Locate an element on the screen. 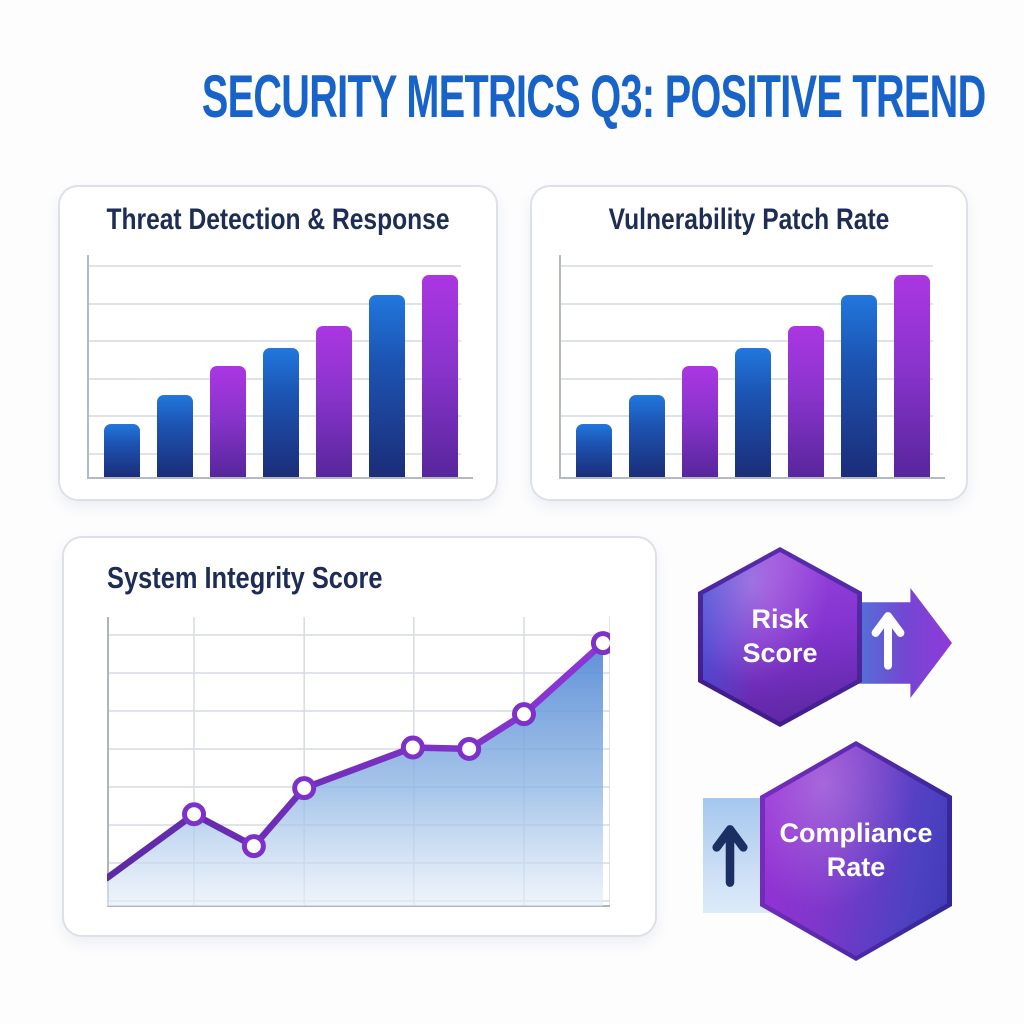 Image resolution: width=1024 pixels, height=1024 pixels. risk-score-label: Risk Score is located at coordinates (780, 636).